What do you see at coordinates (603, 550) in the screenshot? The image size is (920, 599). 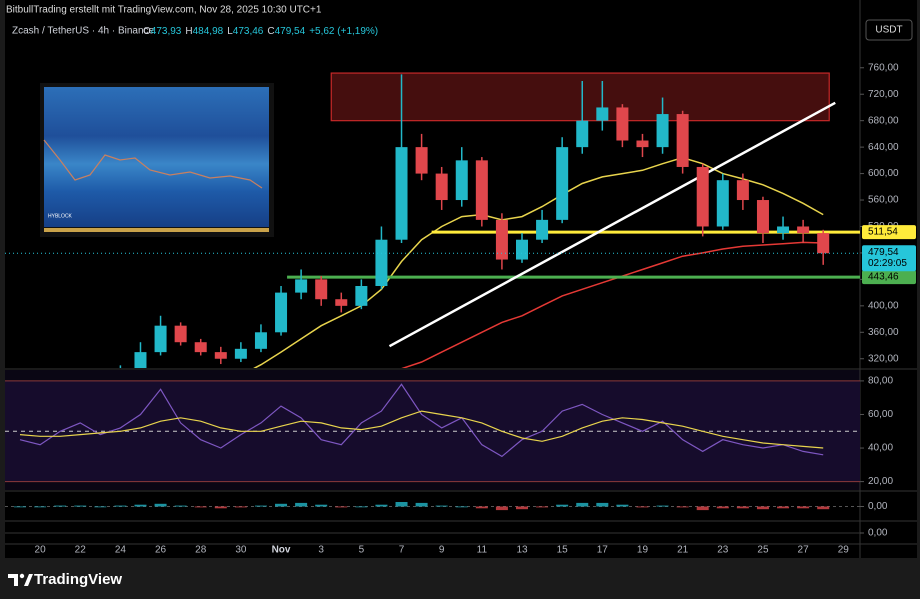 I see `x-tick-label: 17` at bounding box center [603, 550].